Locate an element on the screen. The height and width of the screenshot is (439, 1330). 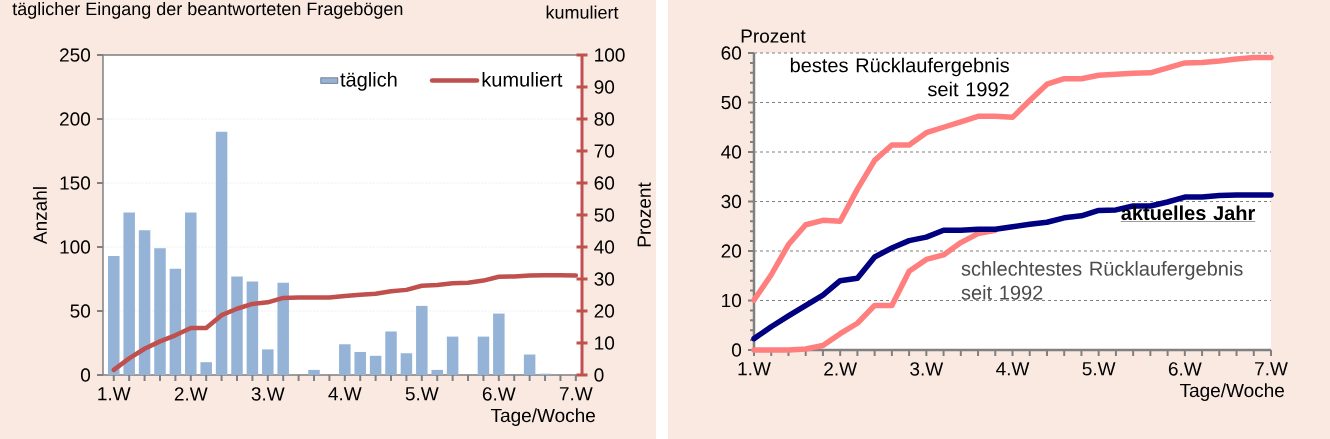
y2-tick-label: 70 is located at coordinates (604, 151).